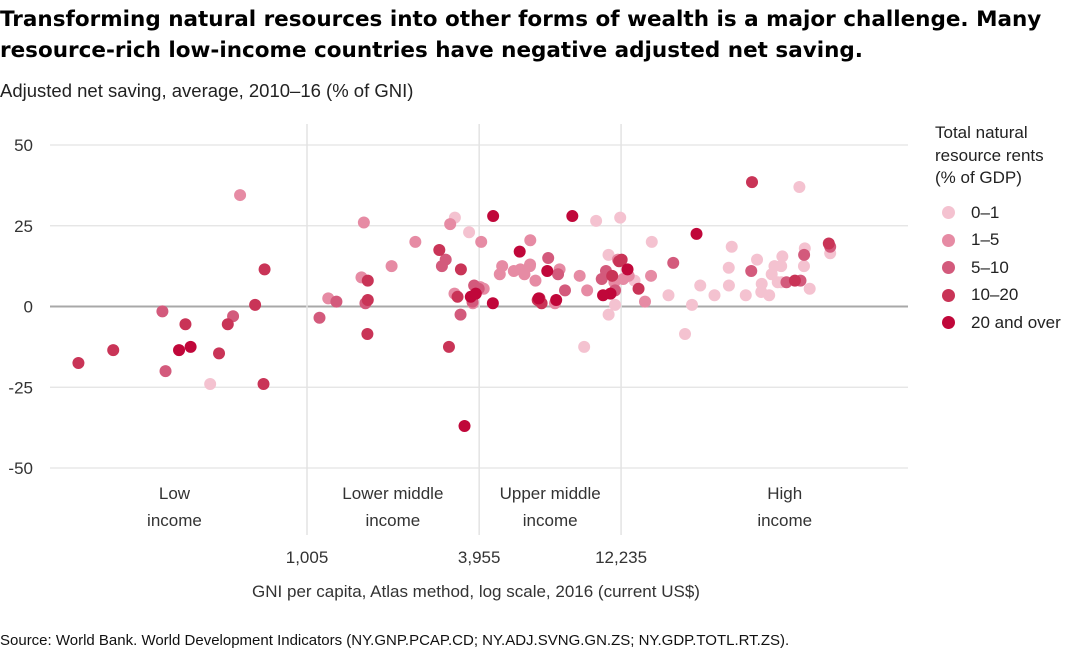  What do you see at coordinates (175, 493) in the screenshot?
I see `income-group-label-0-line-1: Low` at bounding box center [175, 493].